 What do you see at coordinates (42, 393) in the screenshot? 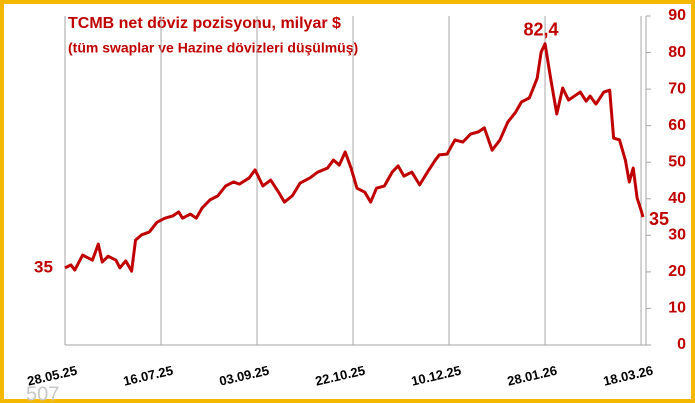
I see `watermark: 507` at bounding box center [42, 393].